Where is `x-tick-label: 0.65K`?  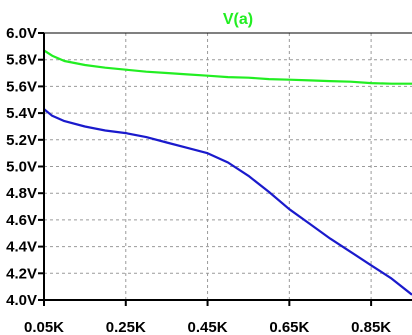 x-tick-label: 0.65K is located at coordinates (289, 327).